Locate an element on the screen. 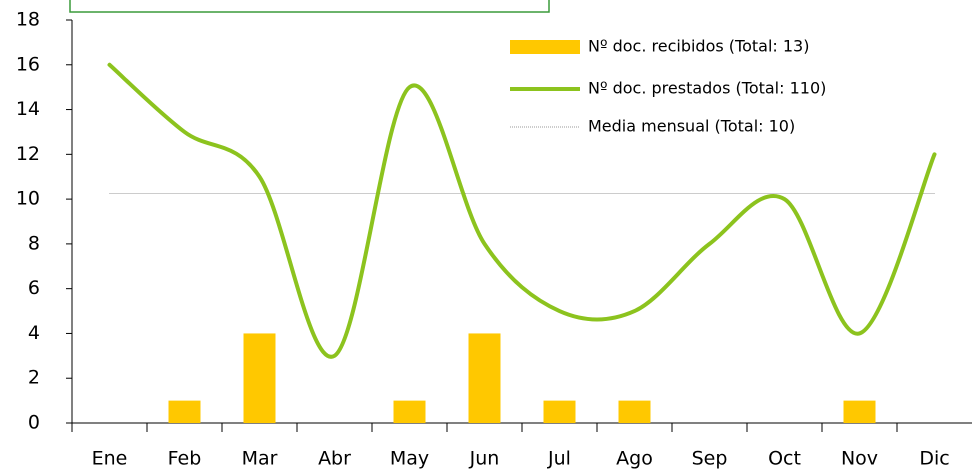 The image size is (973, 475). y-tick-label: 2 is located at coordinates (34, 378).